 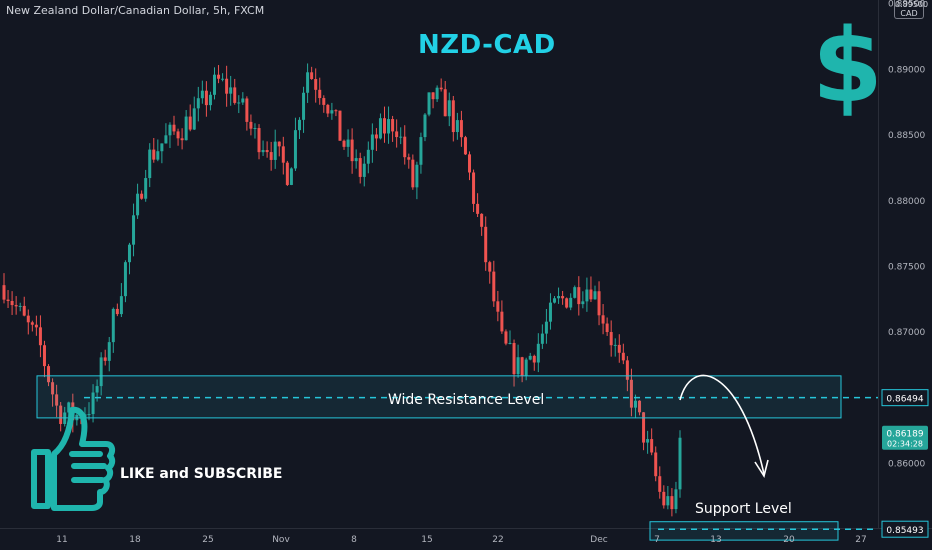 What do you see at coordinates (466, 400) in the screenshot?
I see `resistance-label: Wide Resistance Level` at bounding box center [466, 400].